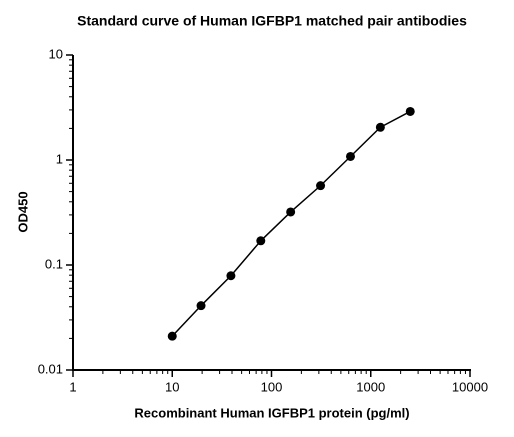 This screenshot has height=437, width=514. What do you see at coordinates (54, 263) in the screenshot?
I see `y-tick-label: 0.1` at bounding box center [54, 263].